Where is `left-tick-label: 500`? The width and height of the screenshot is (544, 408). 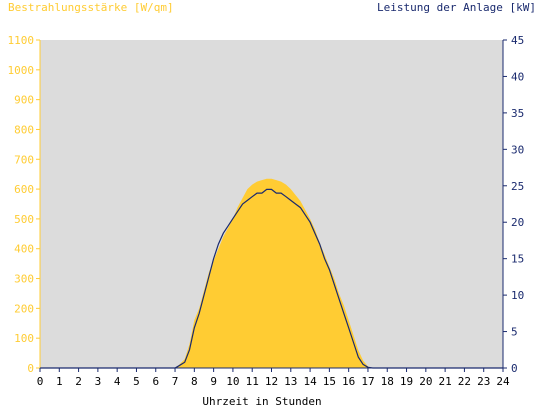 left-tick-label: 500 is located at coordinates (24, 219).